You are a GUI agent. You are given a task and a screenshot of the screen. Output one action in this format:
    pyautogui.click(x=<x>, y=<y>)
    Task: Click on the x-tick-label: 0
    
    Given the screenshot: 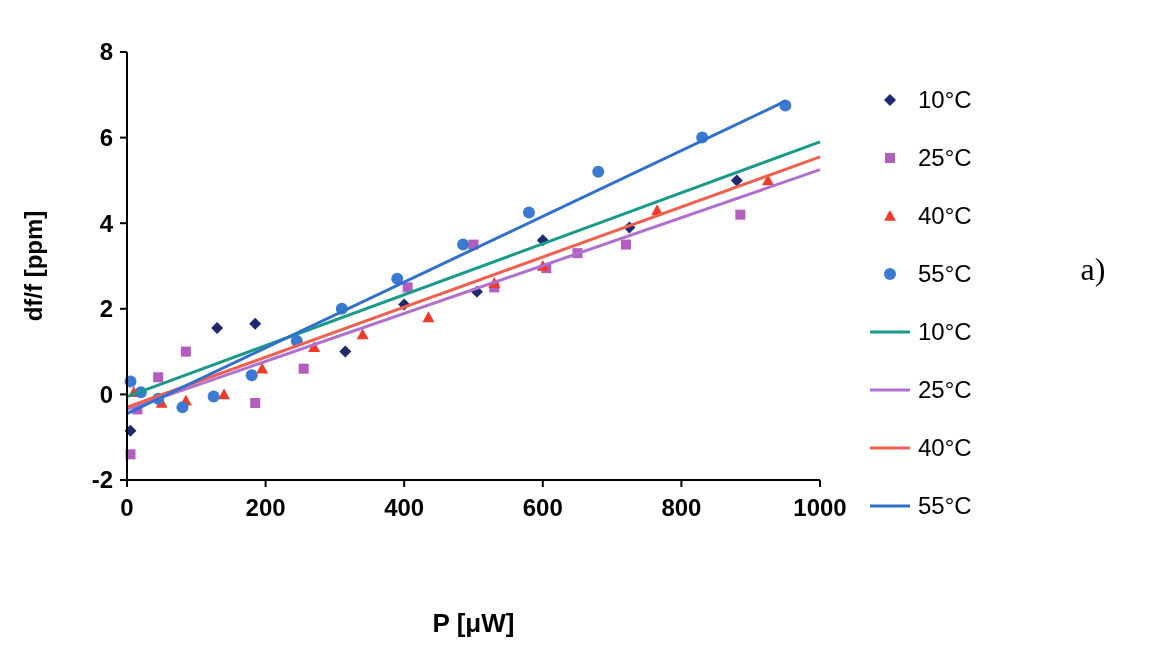 What is the action you would take?
    pyautogui.click(x=127, y=507)
    